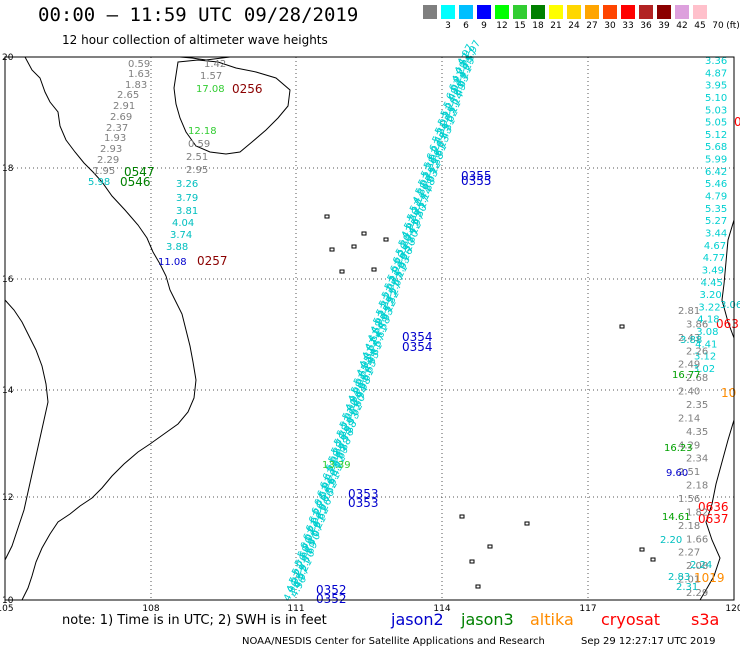 The image size is (740, 650). Describe the element at coordinates (139, 172) in the screenshot. I see `pass-time-label: 0547` at that location.